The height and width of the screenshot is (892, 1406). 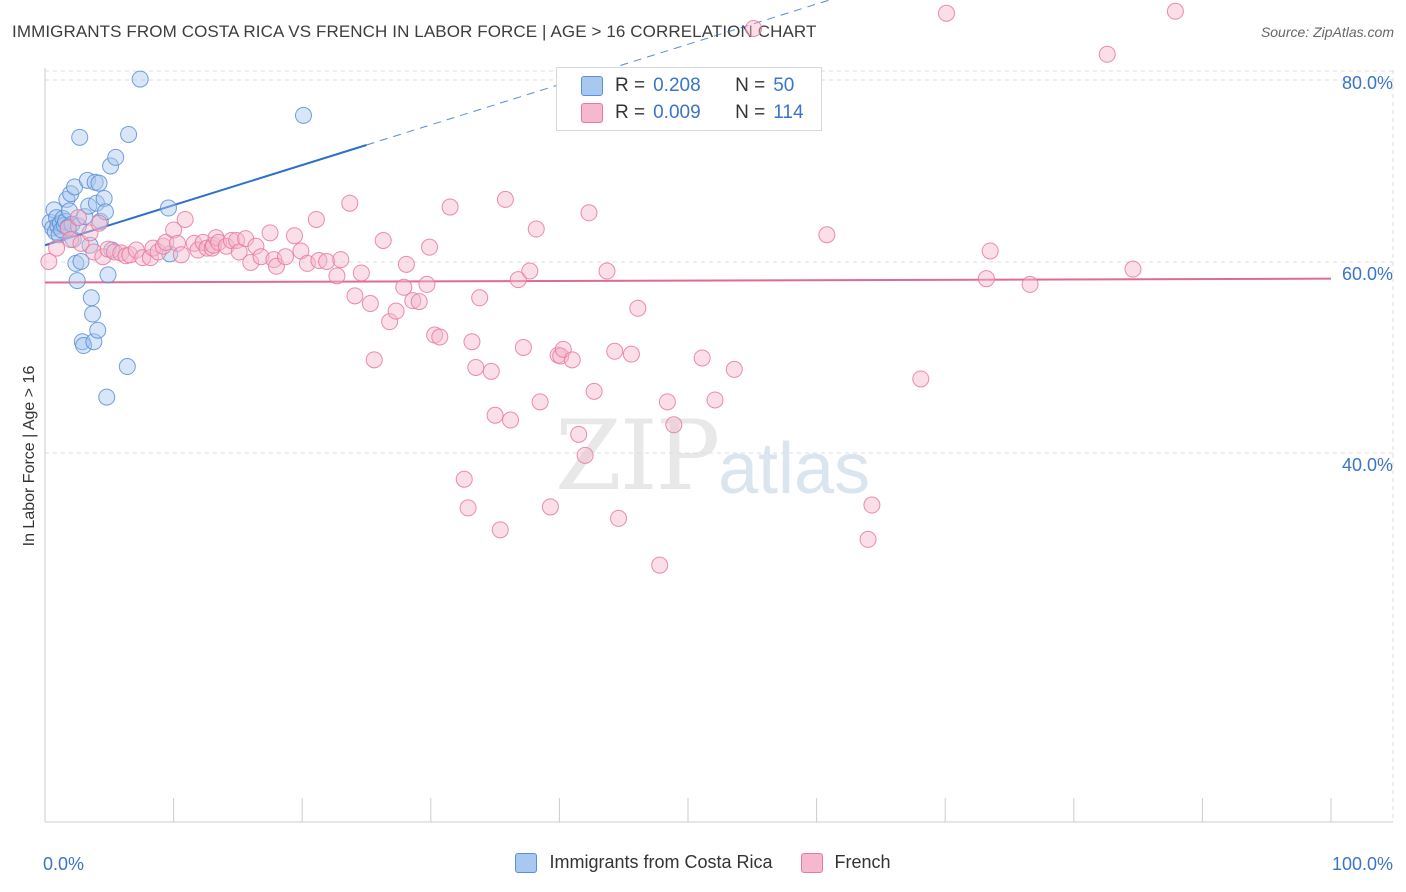 What do you see at coordinates (63, 864) in the screenshot?
I see `x-tick-label: 0.0%` at bounding box center [63, 864].